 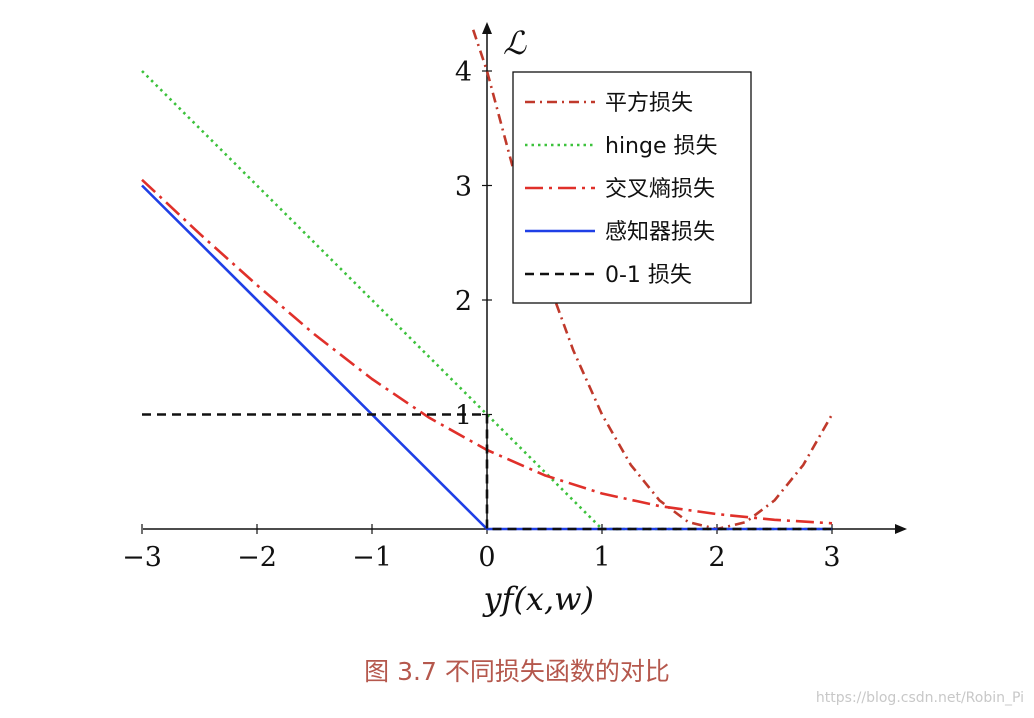 I want to click on legend-label-3: 交叉熵损失, so click(x=660, y=189).